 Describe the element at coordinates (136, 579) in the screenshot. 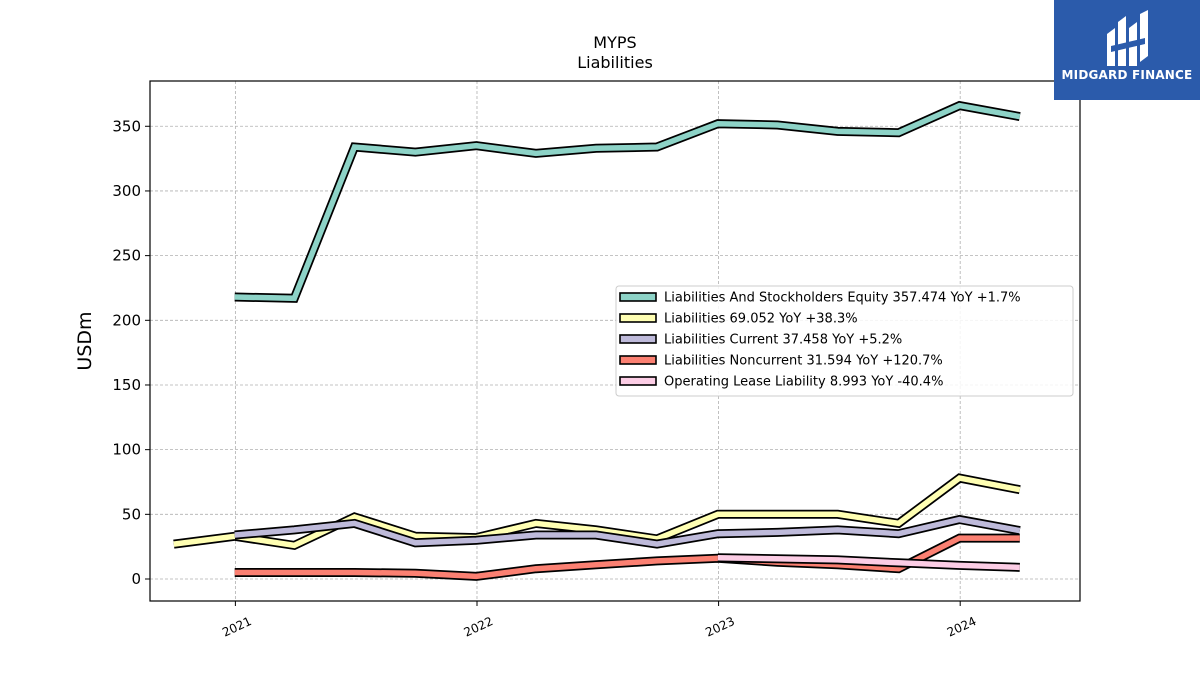

I see `y-tick-label: 0` at that location.